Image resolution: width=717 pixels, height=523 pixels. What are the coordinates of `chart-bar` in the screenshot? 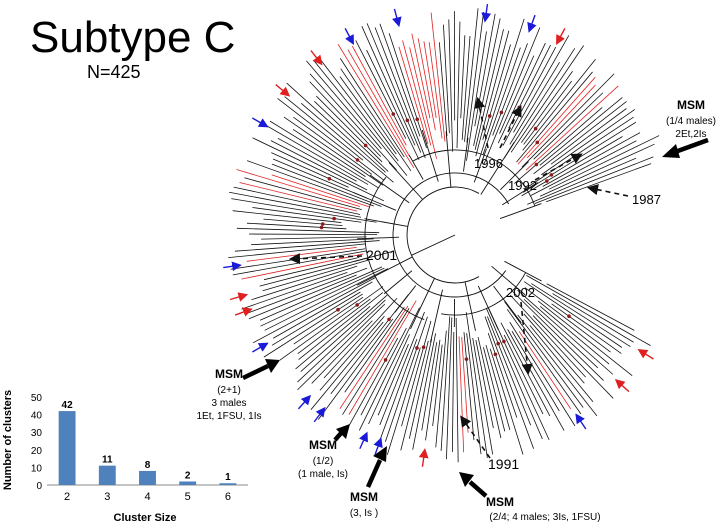 It's located at (147, 477).